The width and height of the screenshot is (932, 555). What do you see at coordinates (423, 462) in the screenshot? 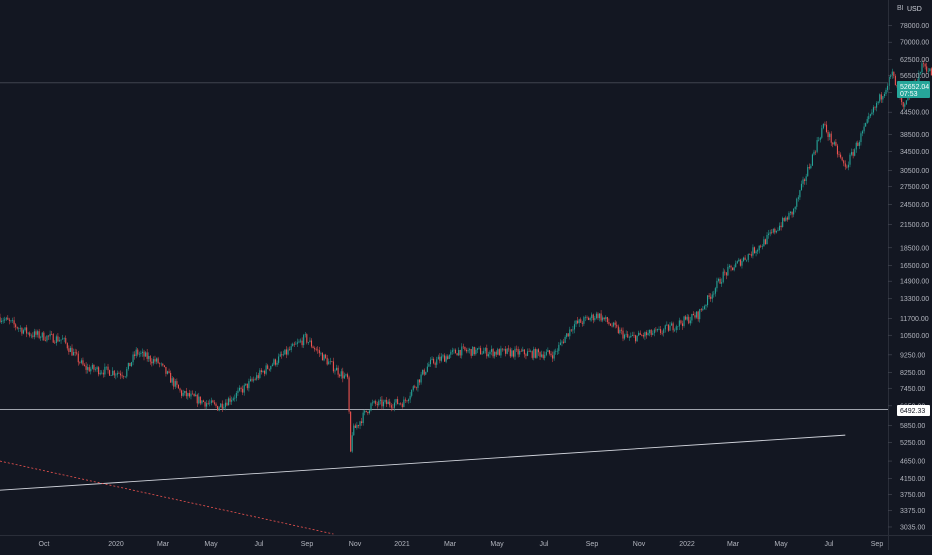
I see `trendline` at bounding box center [423, 462].